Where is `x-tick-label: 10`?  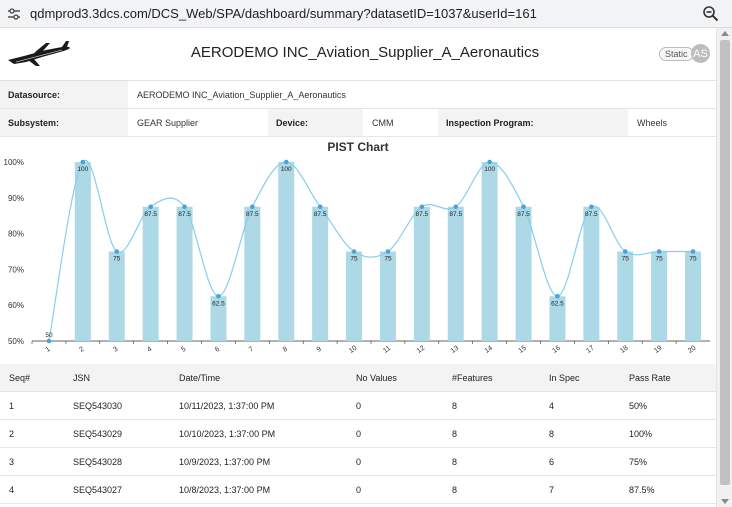
x-tick-label: 10 is located at coordinates (353, 350).